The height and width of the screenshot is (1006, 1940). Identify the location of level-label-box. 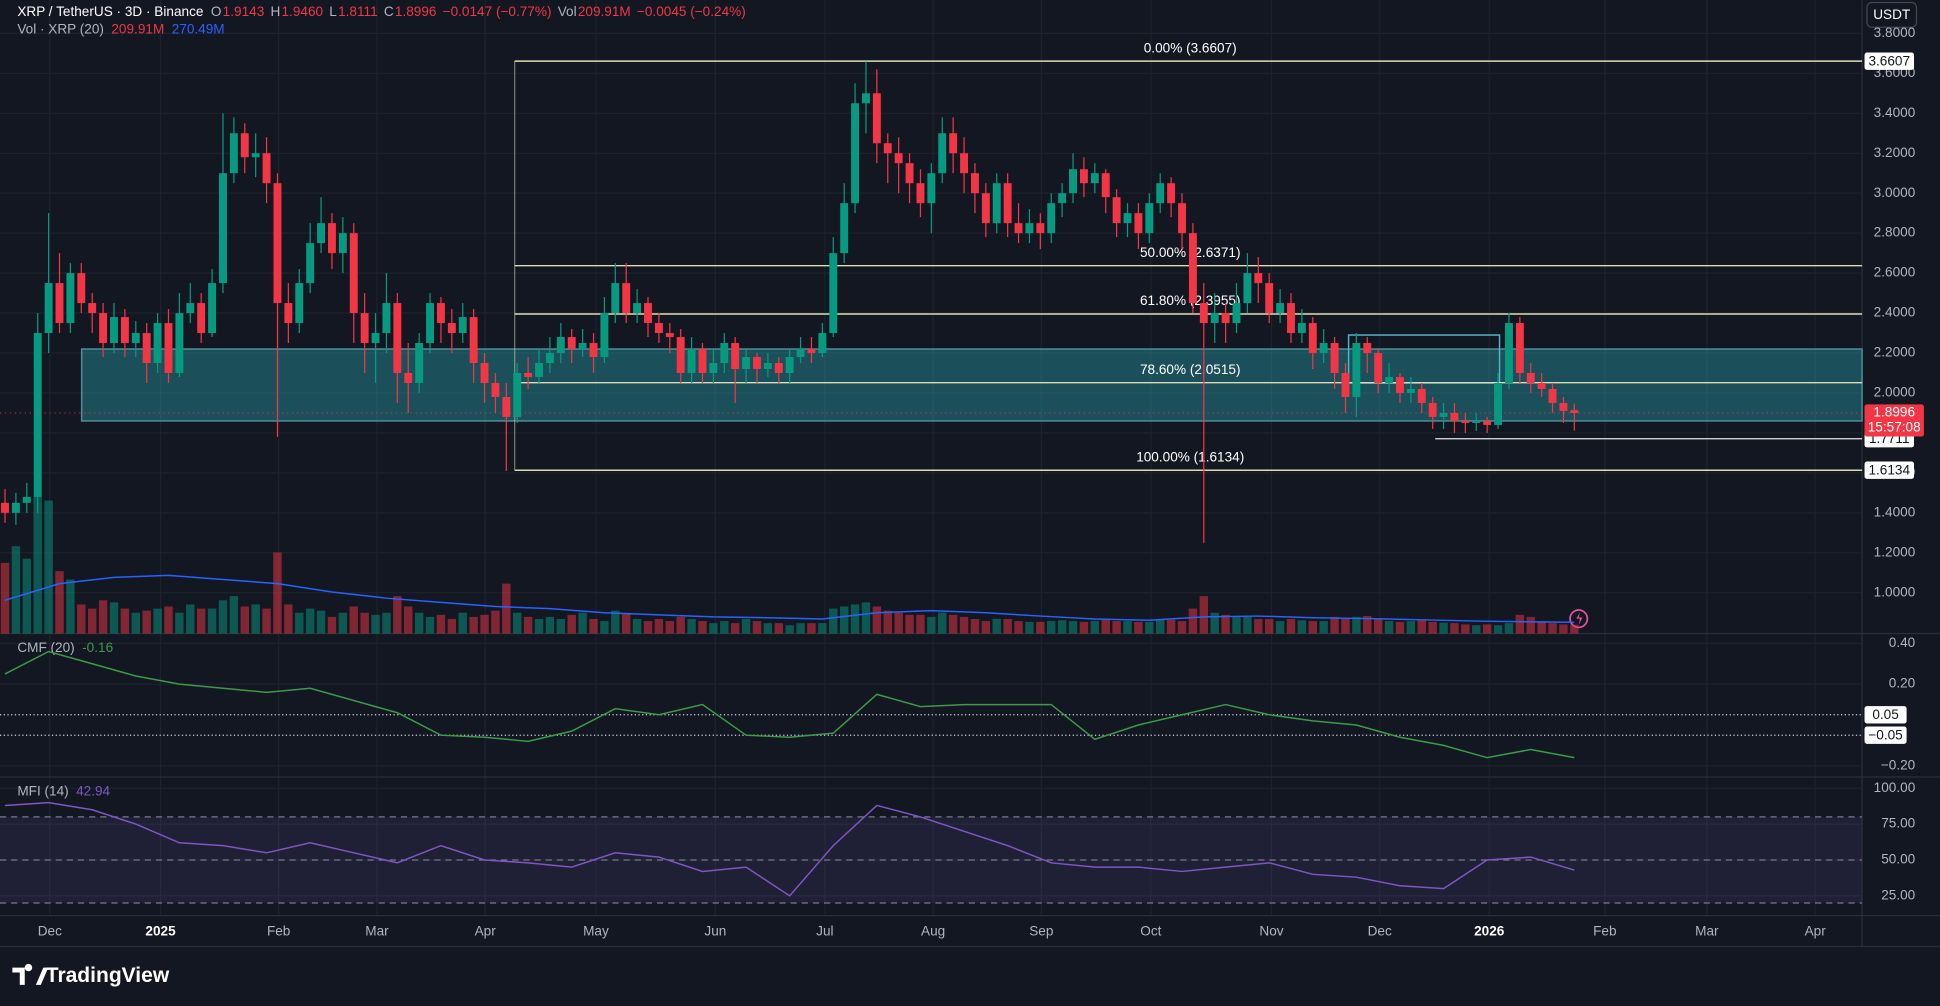
(1885, 735).